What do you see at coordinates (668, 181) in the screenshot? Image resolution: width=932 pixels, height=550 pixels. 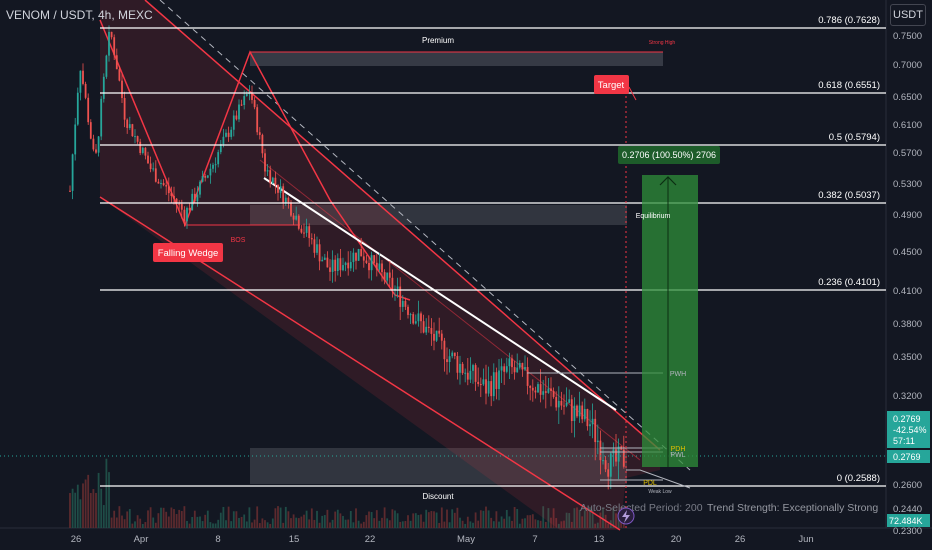 I see `measure-arrow-head` at bounding box center [668, 181].